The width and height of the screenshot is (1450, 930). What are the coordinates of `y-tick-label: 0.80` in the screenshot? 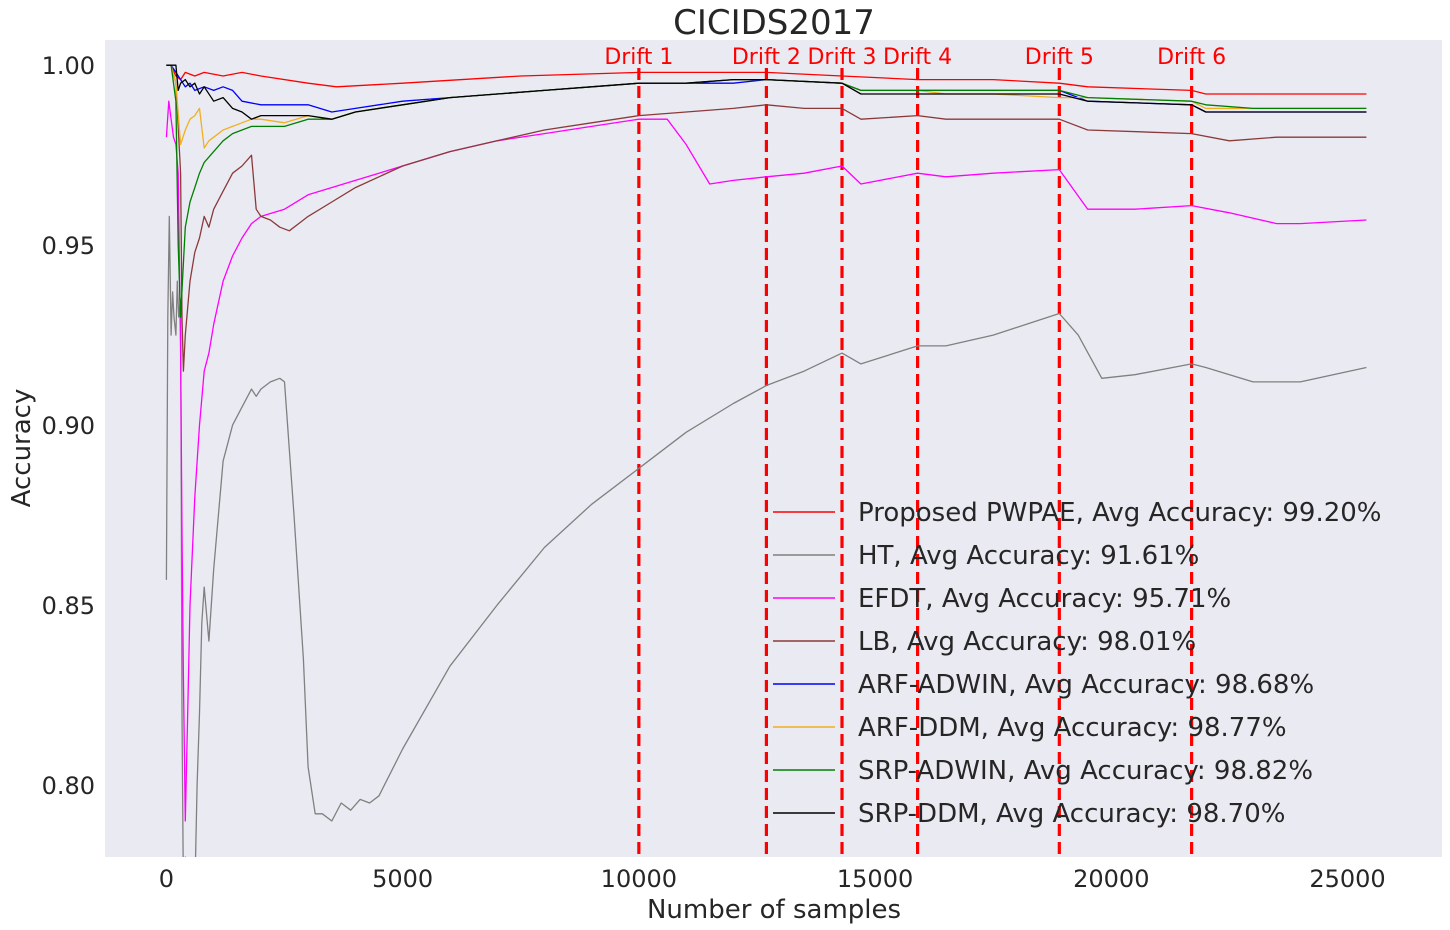 It's located at (68, 786).